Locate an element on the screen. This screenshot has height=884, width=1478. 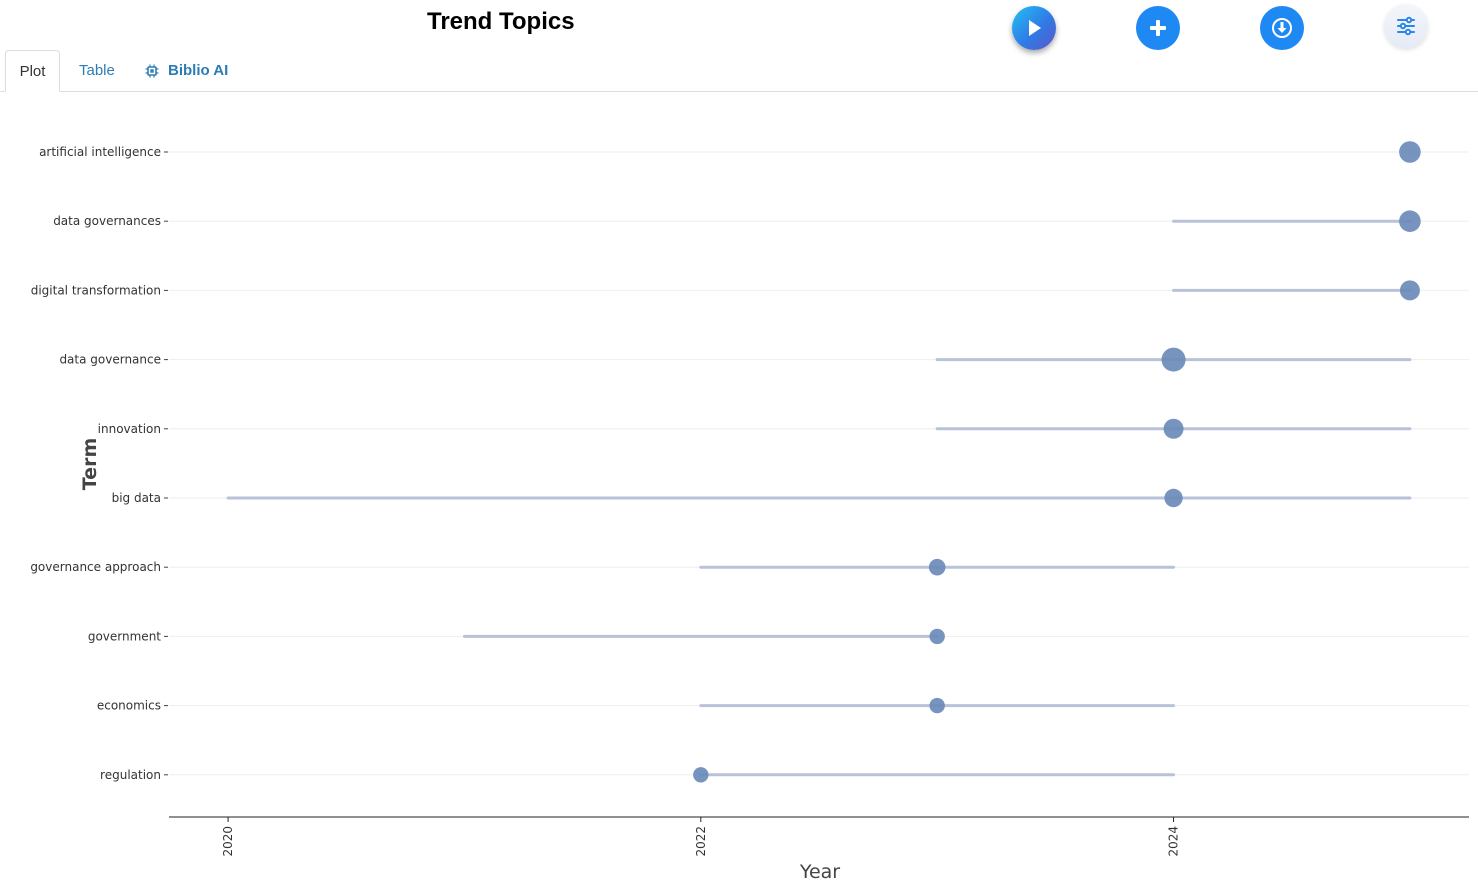
x-axis: 2020 2022 2024 is located at coordinates (819, 836).